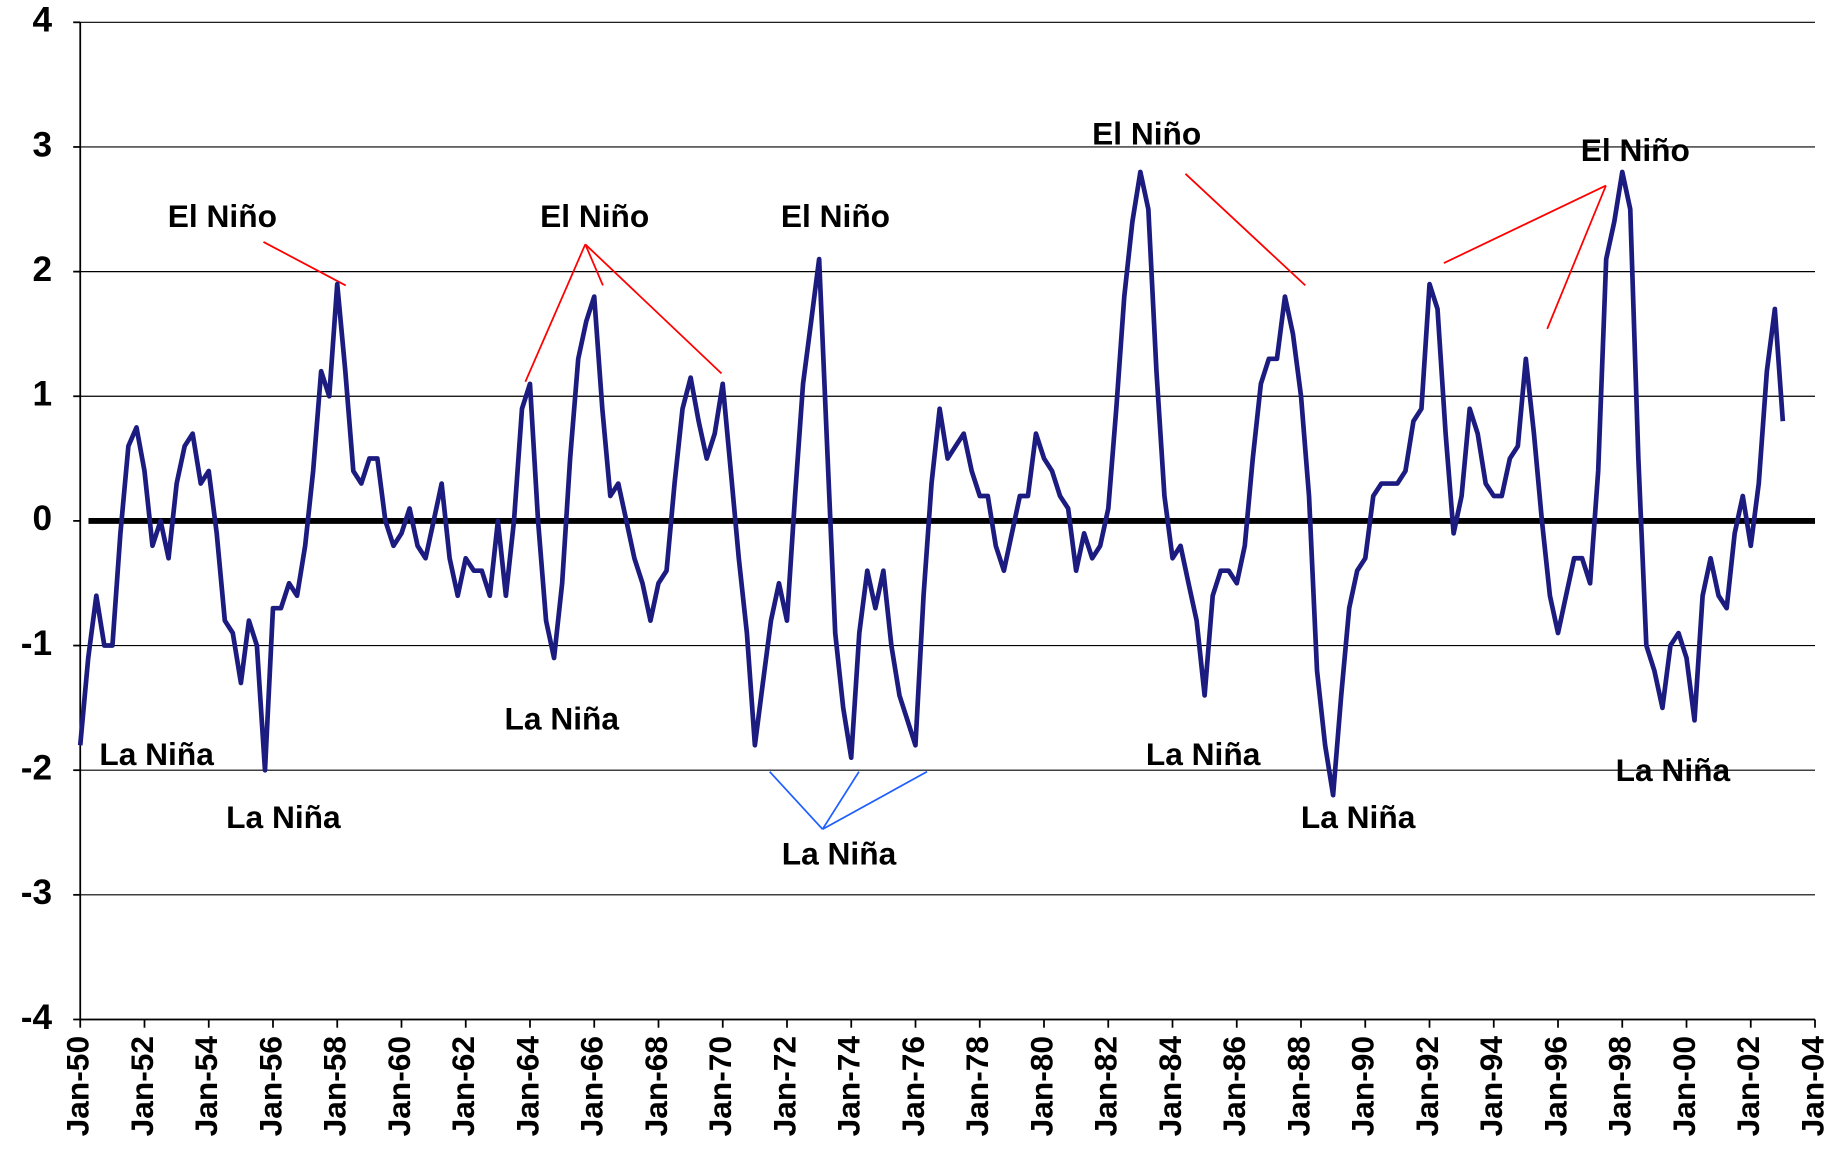 This screenshot has width=1833, height=1171. I want to click on x-tick-label: Jan-60, so click(399, 1086).